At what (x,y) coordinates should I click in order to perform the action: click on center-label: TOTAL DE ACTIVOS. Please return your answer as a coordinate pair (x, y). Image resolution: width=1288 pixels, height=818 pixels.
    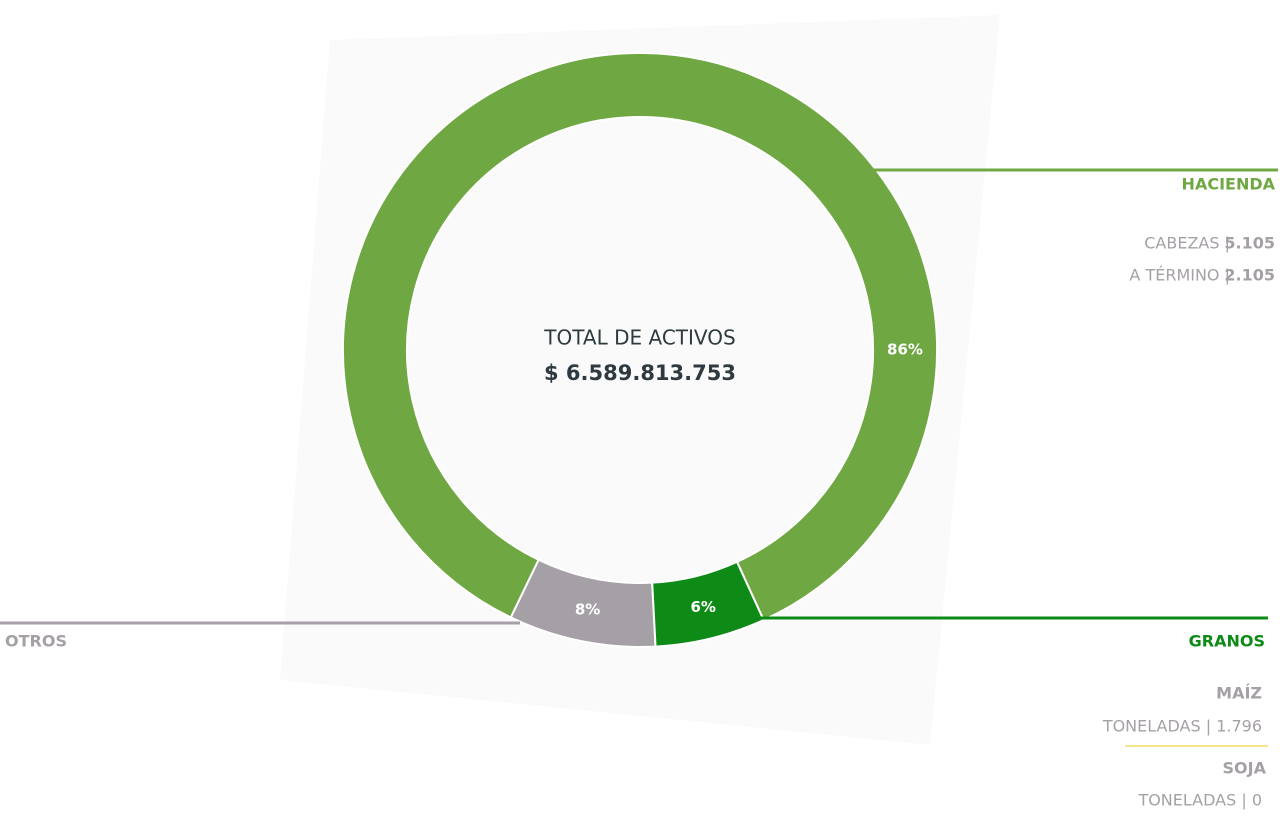
    Looking at the image, I should click on (639, 338).